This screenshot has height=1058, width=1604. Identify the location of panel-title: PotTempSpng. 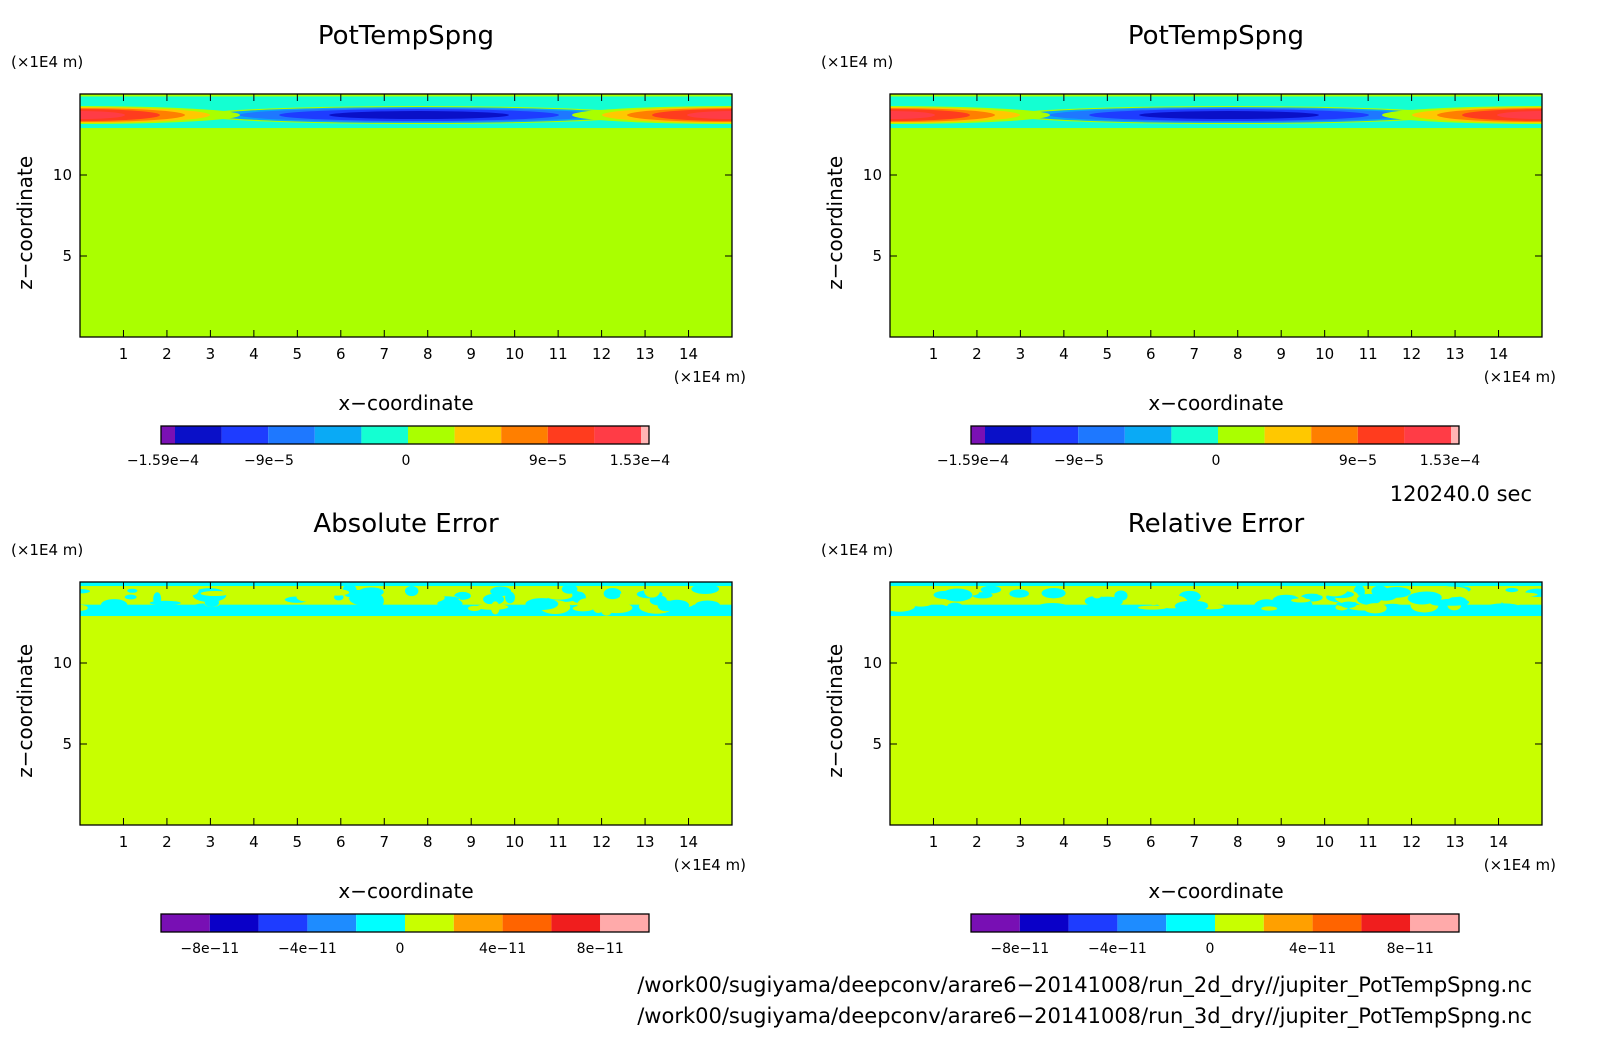
(1216, 36).